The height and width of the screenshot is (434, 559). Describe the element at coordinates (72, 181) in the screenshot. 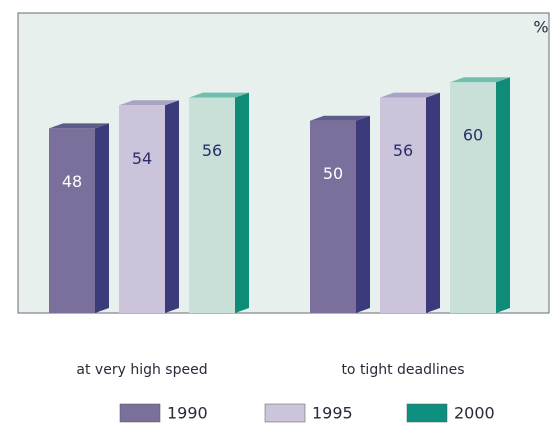

I see `value-label: 48` at that location.